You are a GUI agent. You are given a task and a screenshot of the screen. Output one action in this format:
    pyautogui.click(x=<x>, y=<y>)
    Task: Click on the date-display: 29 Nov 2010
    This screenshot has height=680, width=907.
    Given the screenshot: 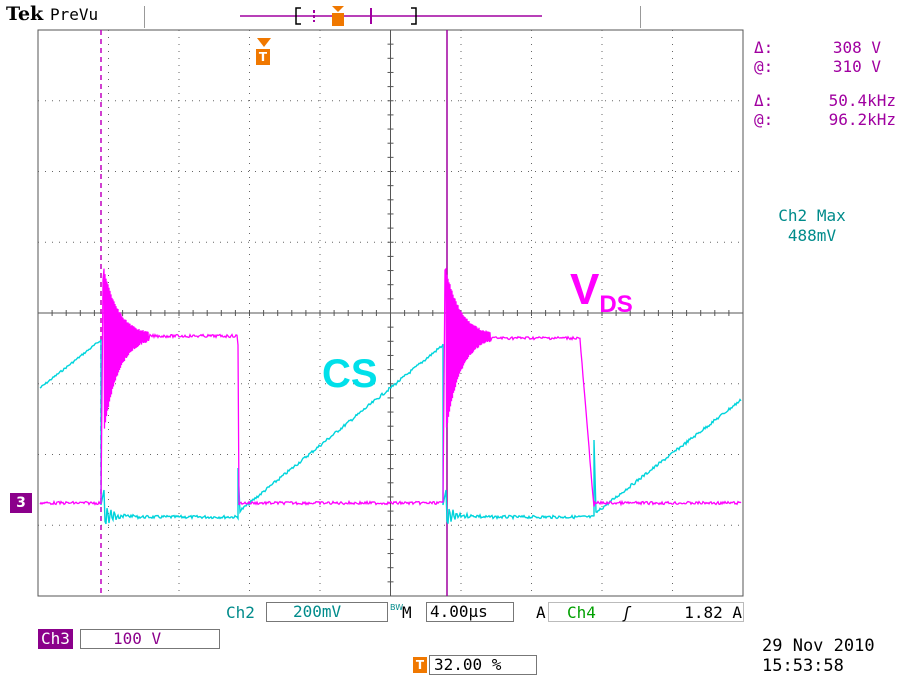 What is the action you would take?
    pyautogui.click(x=818, y=646)
    